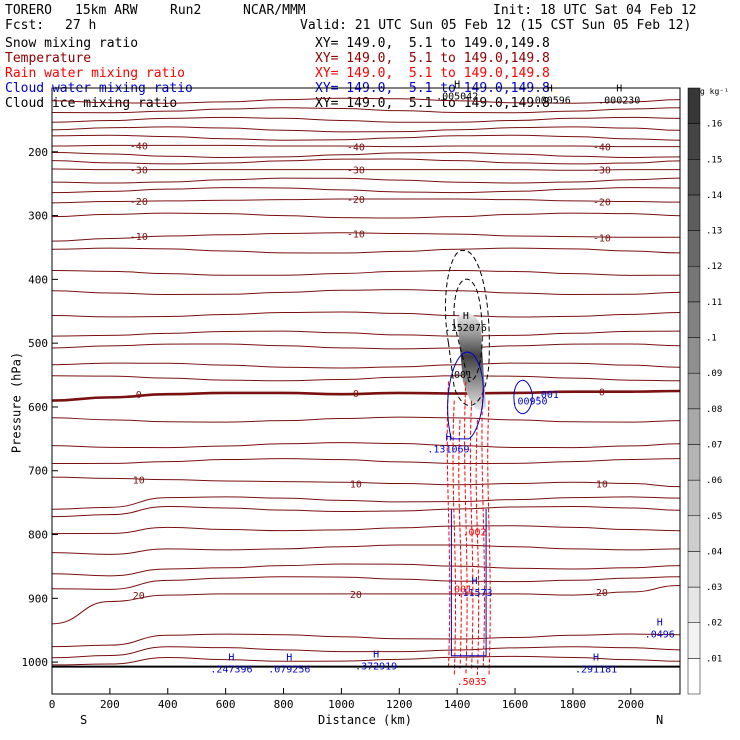 Image resolution: width=740 pixels, height=740 pixels. Describe the element at coordinates (714, 445) in the screenshot. I see `colorbar-tick-label: .07` at that location.